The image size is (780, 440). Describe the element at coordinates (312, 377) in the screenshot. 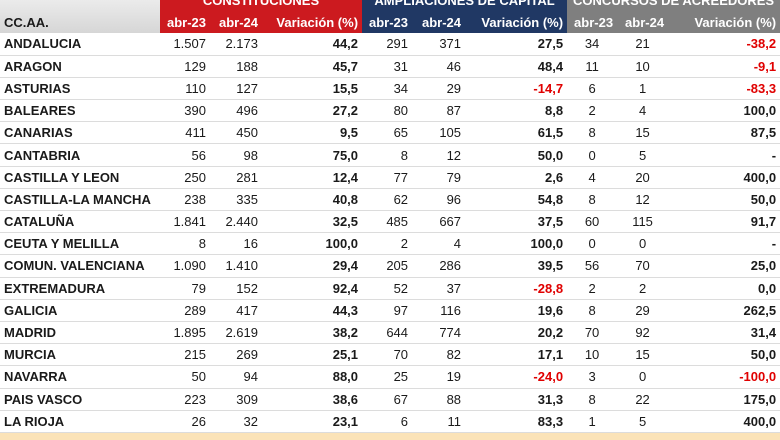

I see `cell-value: 88,0` at that location.